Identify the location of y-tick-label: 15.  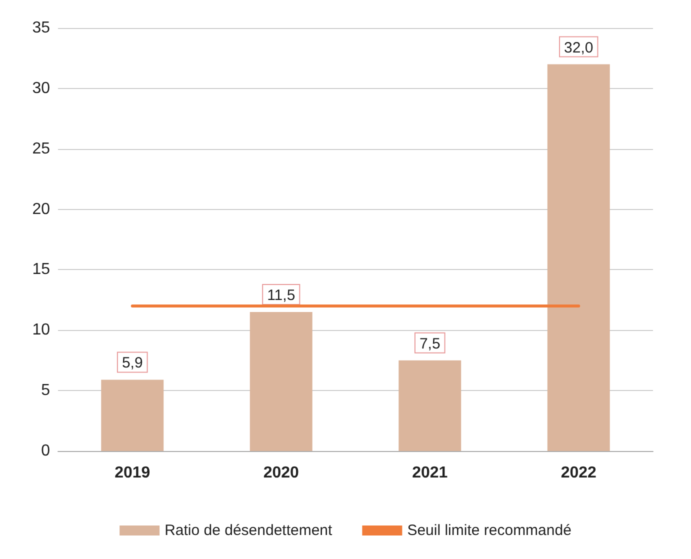
(41, 269).